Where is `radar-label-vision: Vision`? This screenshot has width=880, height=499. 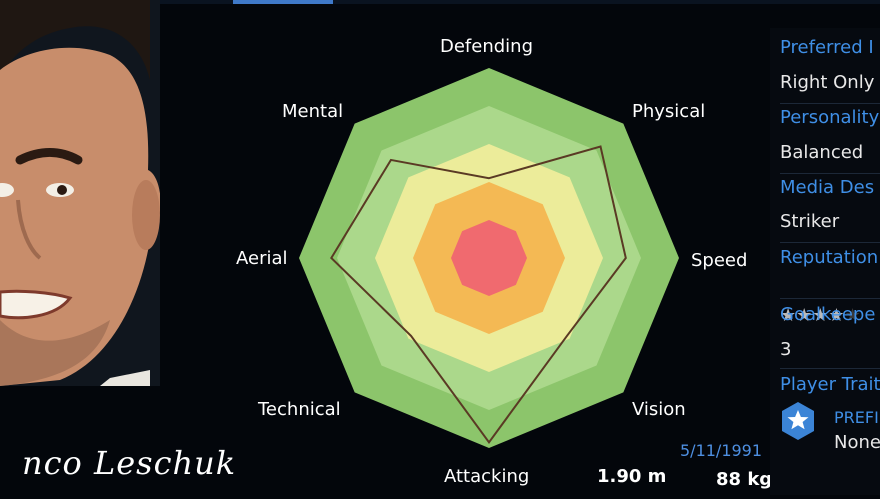
radar-label-vision: Vision is located at coordinates (659, 409).